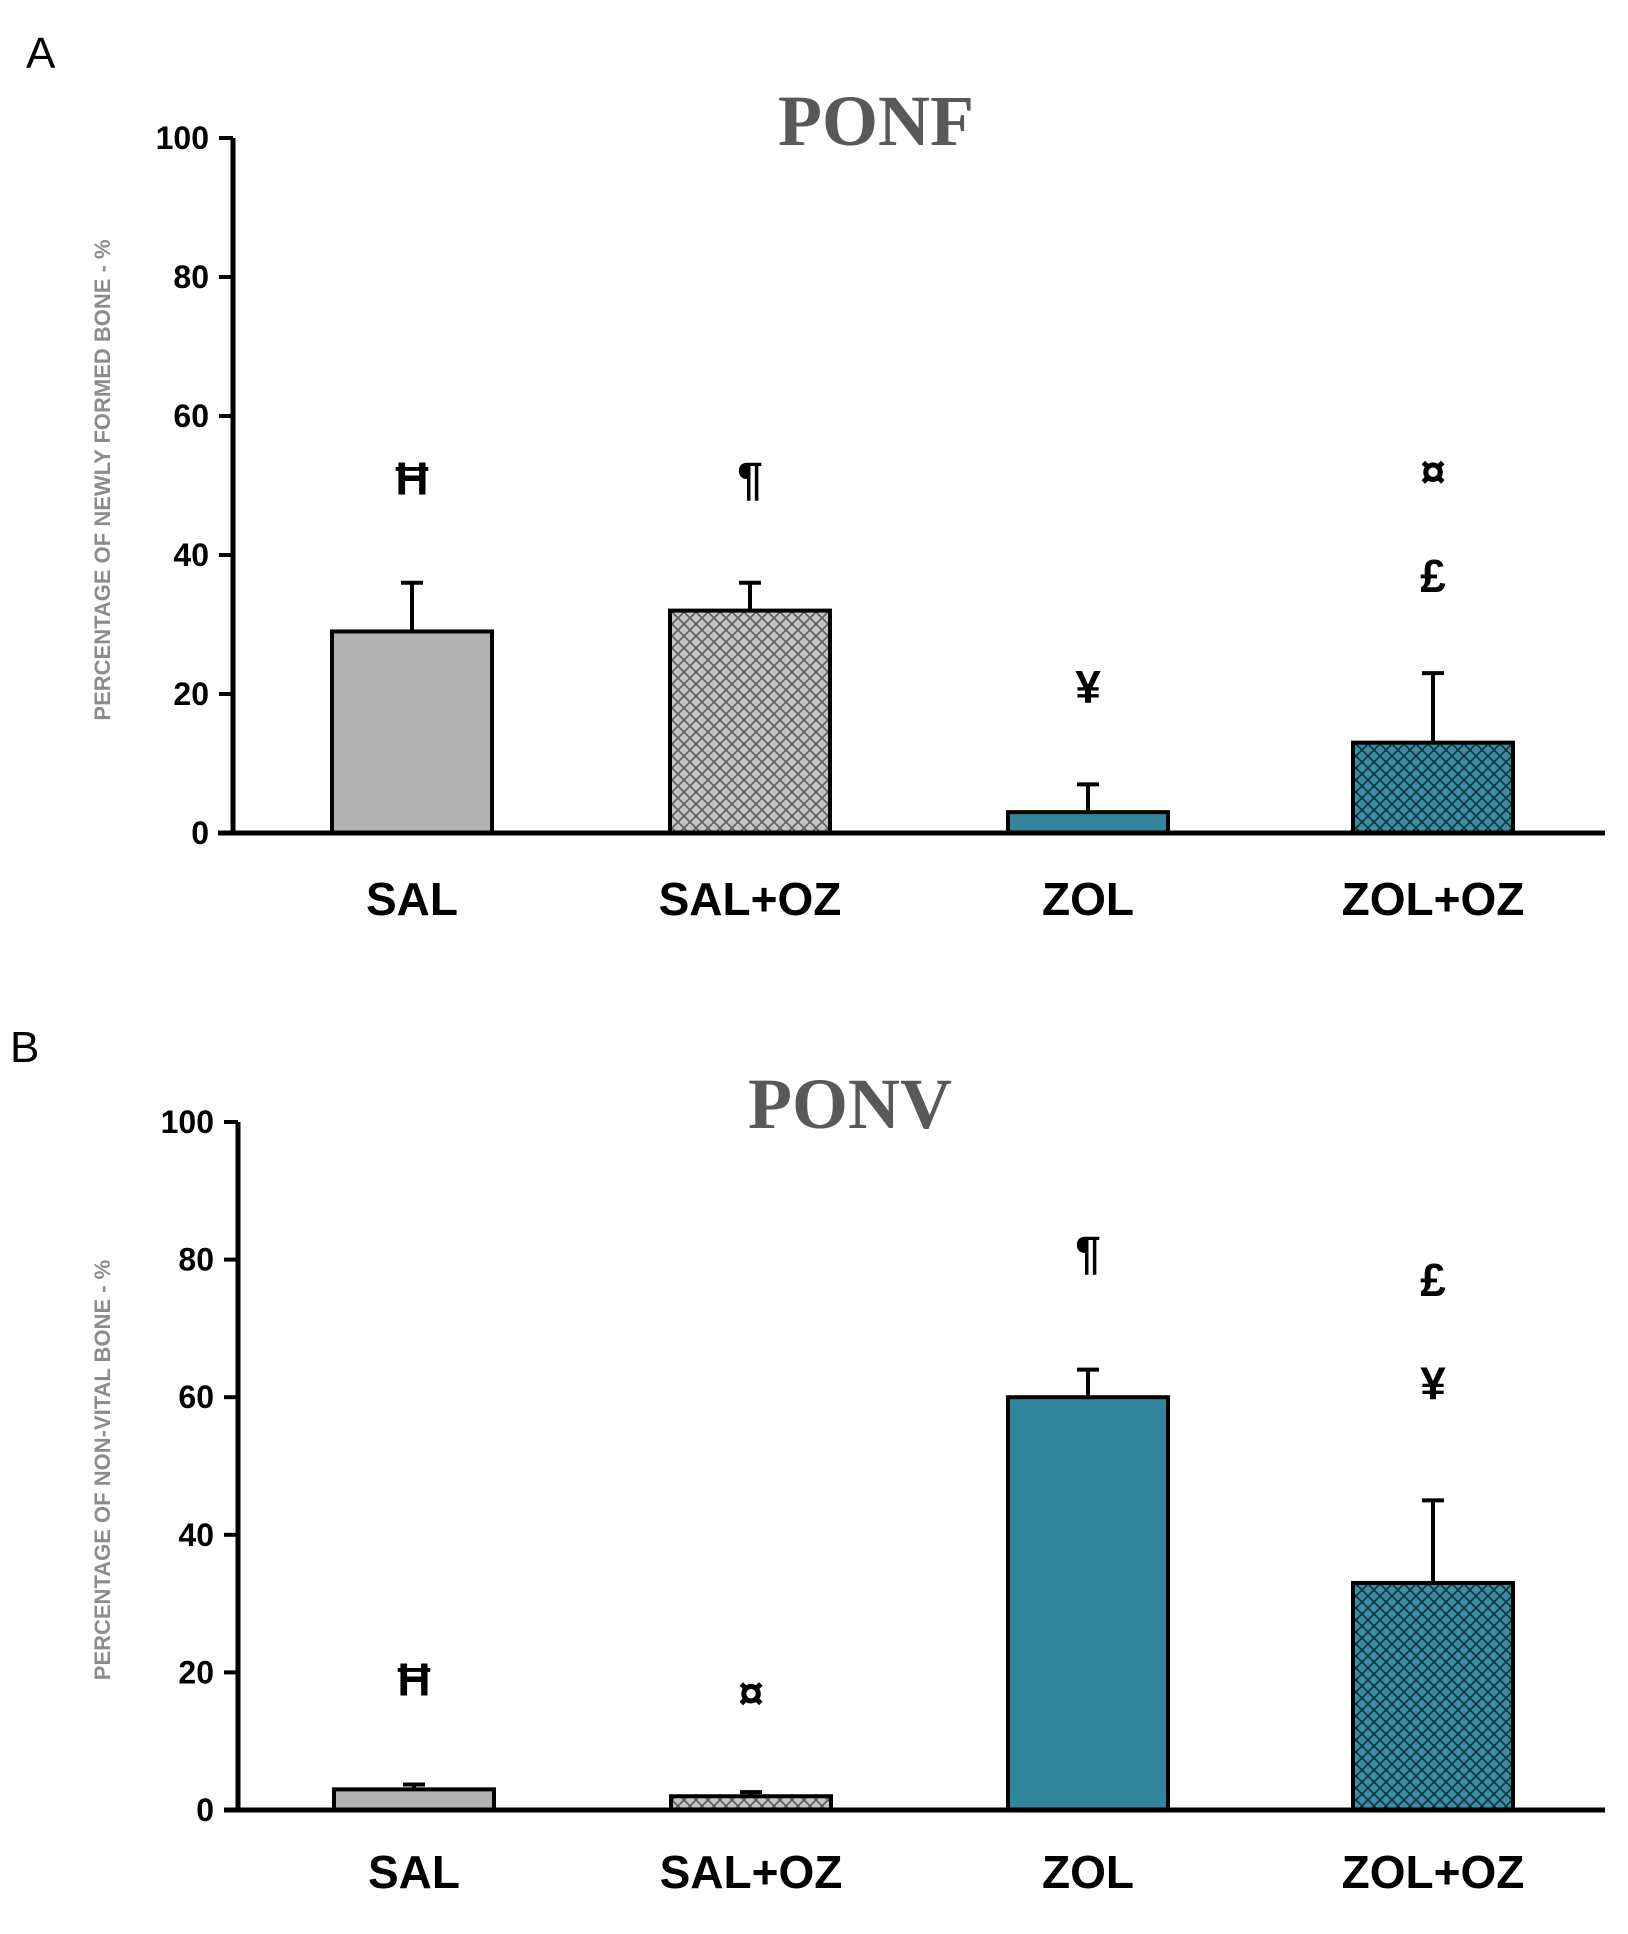  Describe the element at coordinates (850, 1104) in the screenshot. I see `chart-title: PONV` at that location.